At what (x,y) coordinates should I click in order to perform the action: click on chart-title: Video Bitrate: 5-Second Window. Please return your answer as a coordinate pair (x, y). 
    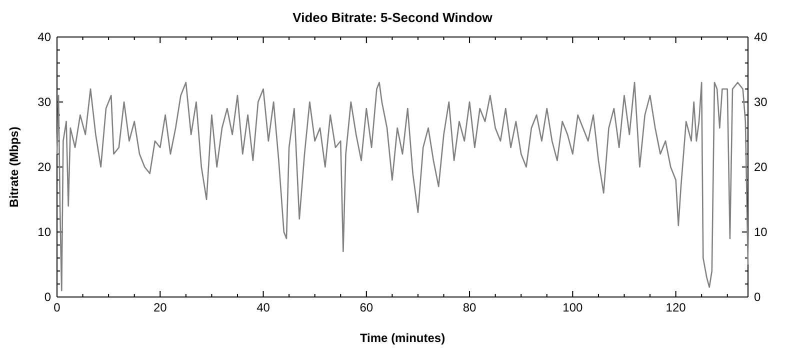
    Looking at the image, I should click on (393, 17).